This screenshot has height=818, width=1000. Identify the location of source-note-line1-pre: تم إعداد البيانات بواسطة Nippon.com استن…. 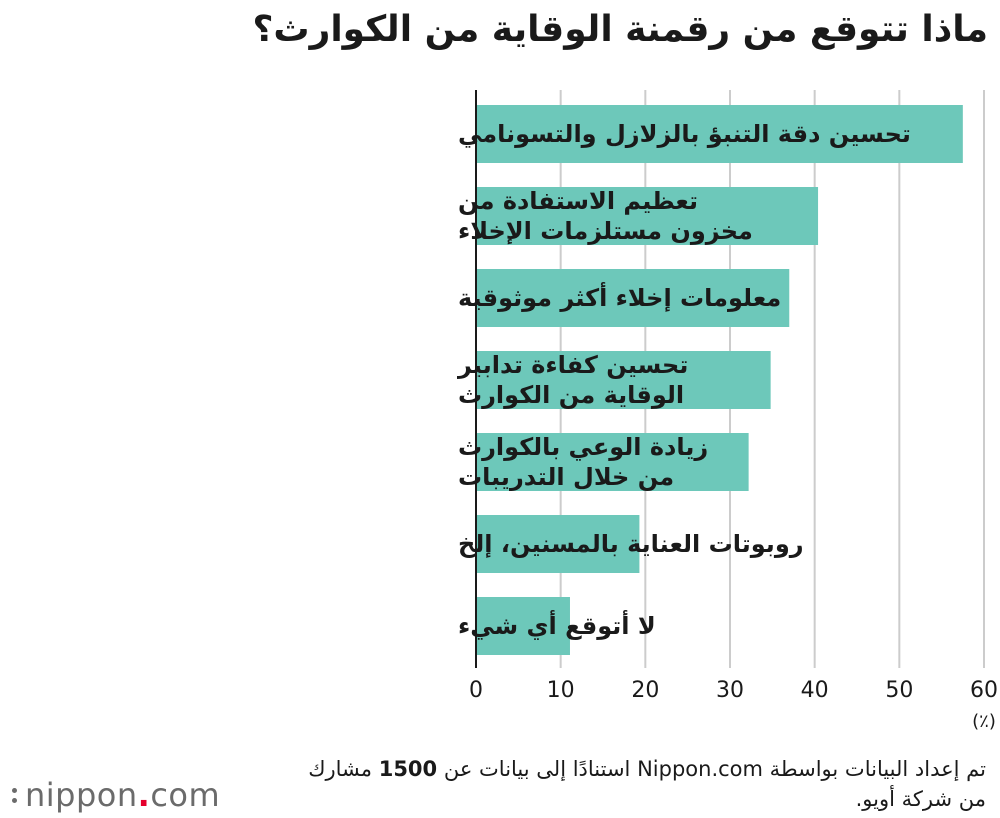
(711, 769).